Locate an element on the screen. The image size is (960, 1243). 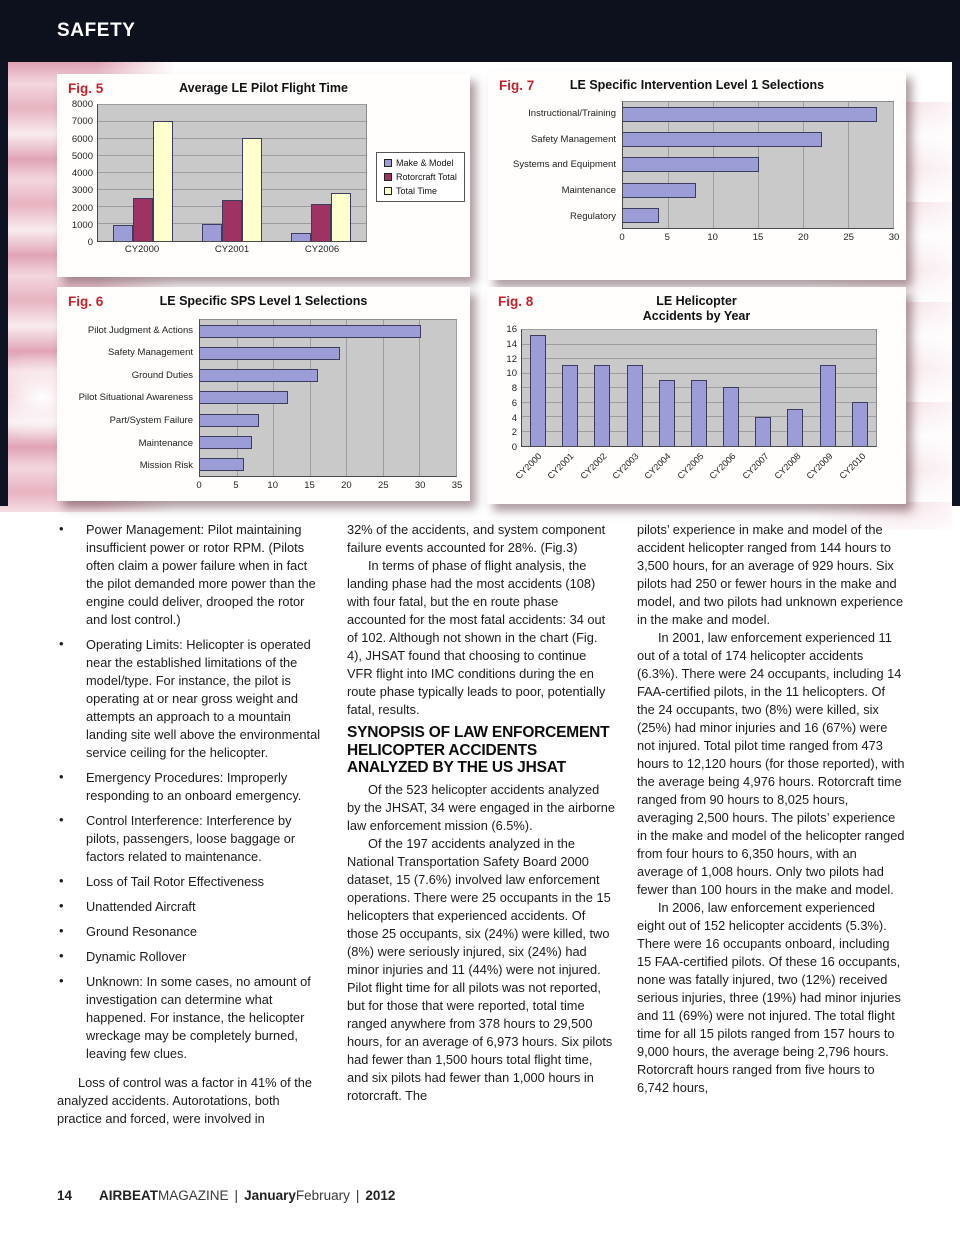
footer-month-bold: January is located at coordinates (270, 1195).